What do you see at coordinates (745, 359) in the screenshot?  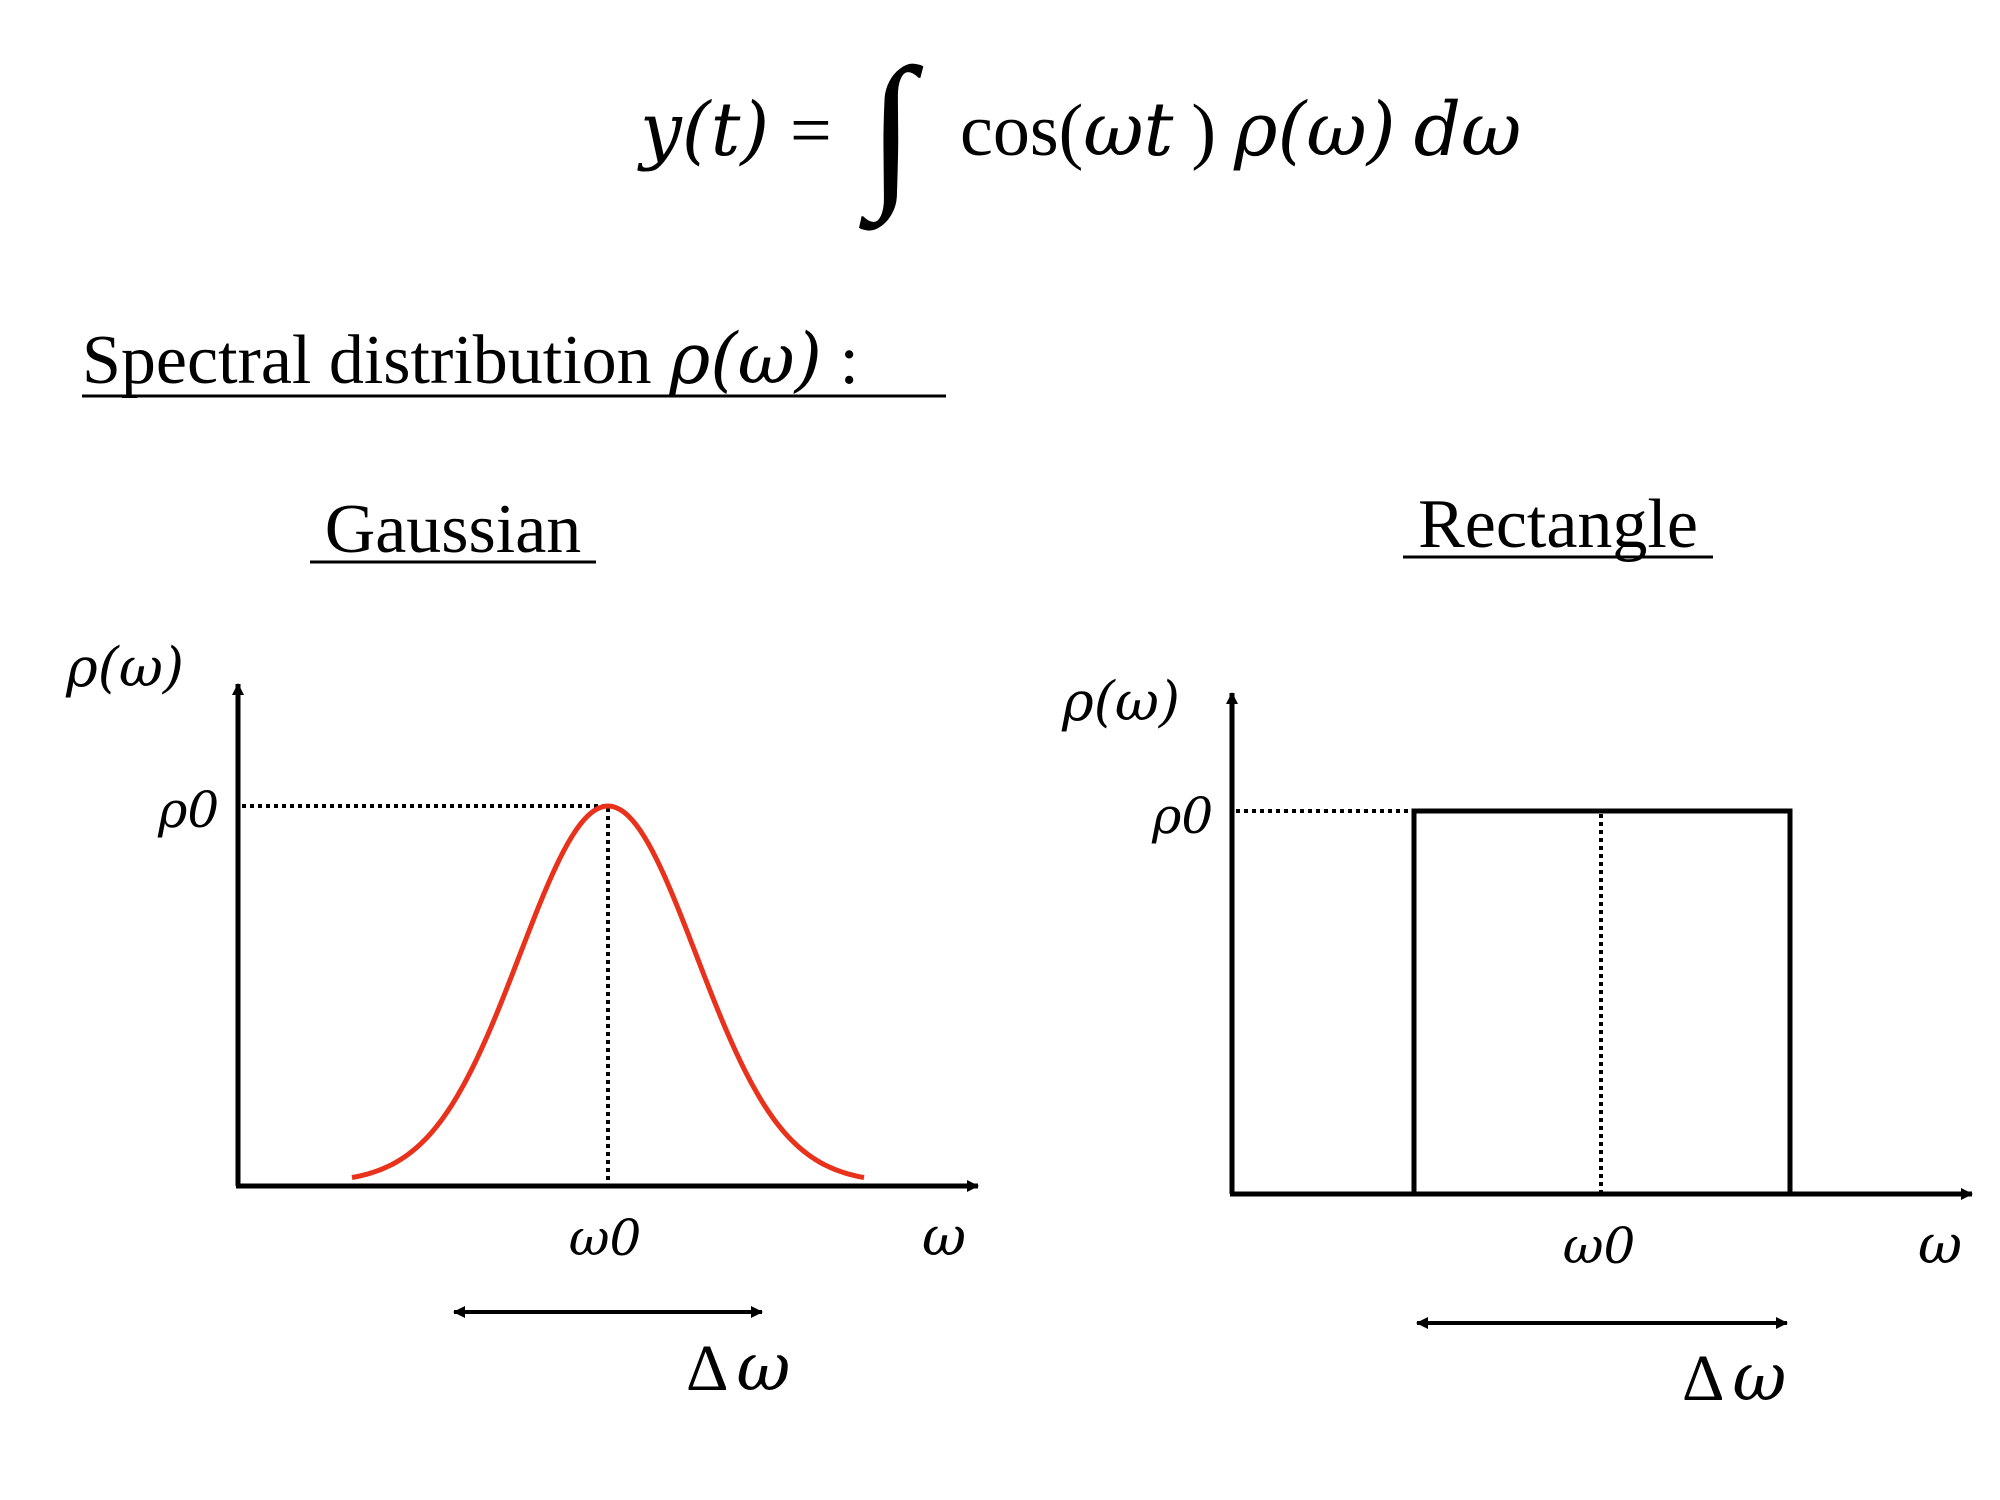 I see `section-heading-math: ρ(ω)` at bounding box center [745, 359].